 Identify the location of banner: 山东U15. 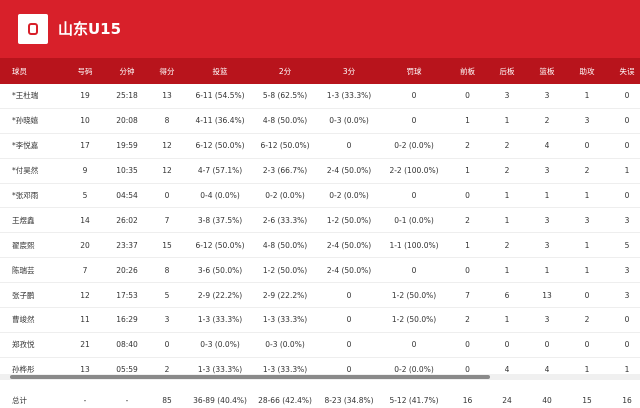
(320, 29).